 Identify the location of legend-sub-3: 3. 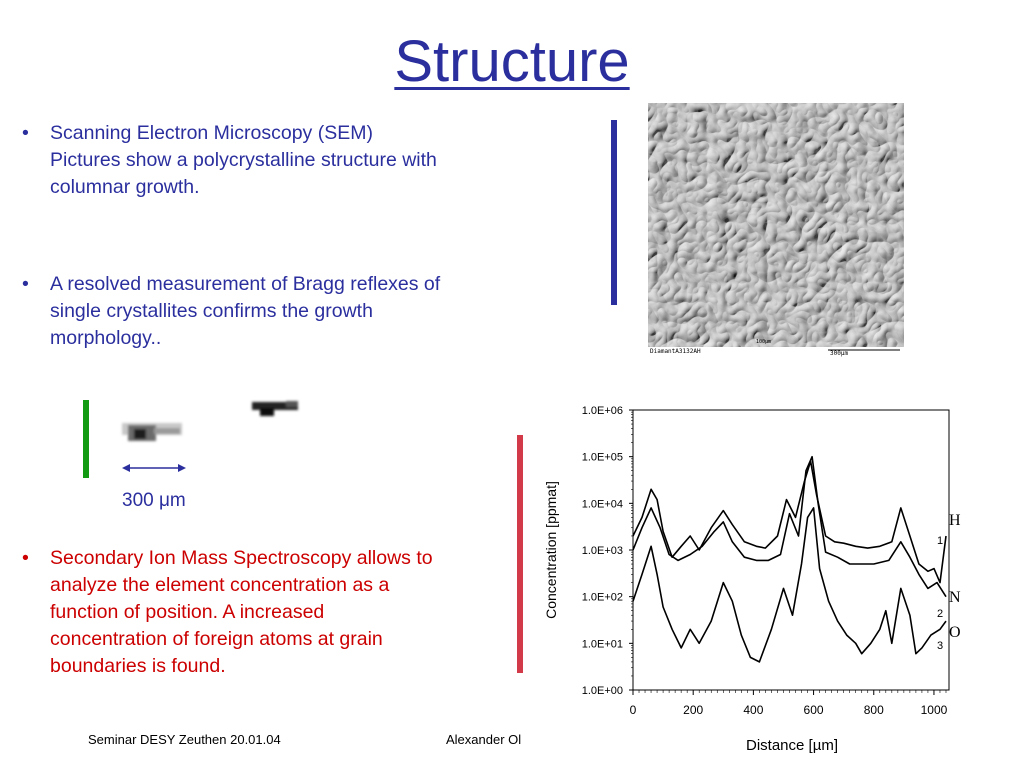
(940, 646).